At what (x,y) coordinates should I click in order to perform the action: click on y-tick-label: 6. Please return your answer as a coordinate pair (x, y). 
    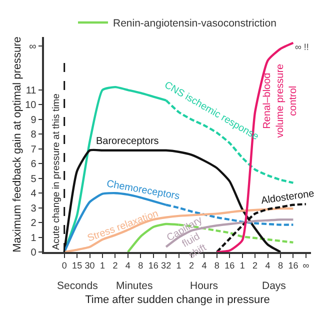
    Looking at the image, I should click on (33, 164).